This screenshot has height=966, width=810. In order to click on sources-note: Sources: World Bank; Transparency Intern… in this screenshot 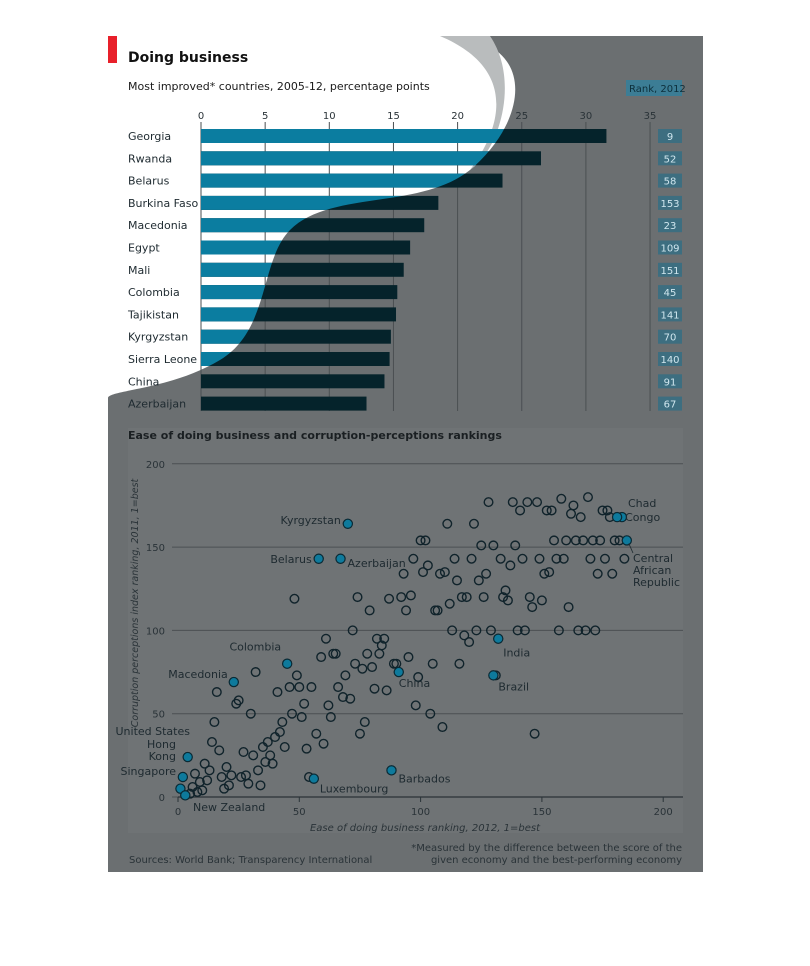, I will do `click(250, 860)`.